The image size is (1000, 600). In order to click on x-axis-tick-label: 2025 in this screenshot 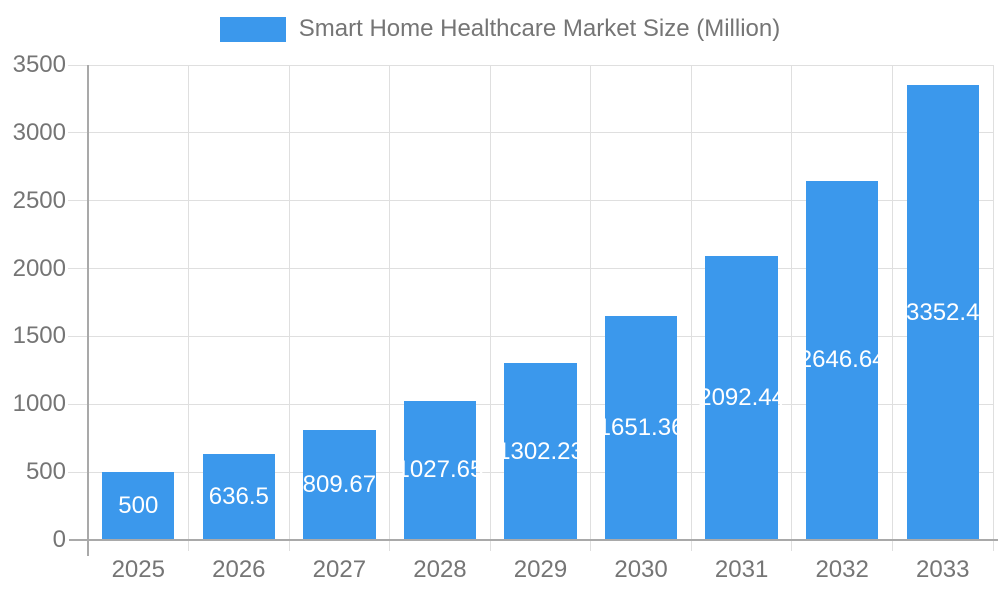, I will do `click(138, 569)`.